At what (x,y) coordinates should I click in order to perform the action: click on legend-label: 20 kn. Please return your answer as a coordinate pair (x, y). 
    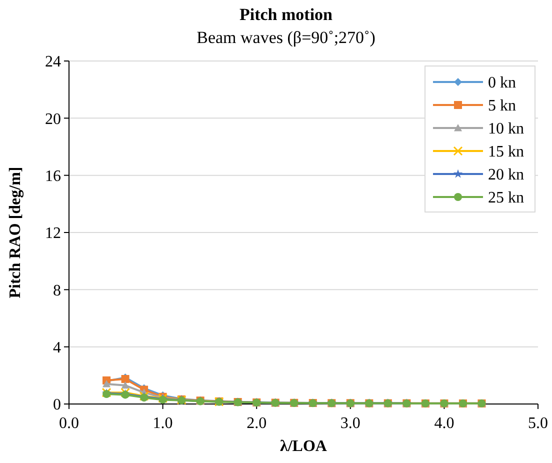
    Looking at the image, I should click on (506, 175).